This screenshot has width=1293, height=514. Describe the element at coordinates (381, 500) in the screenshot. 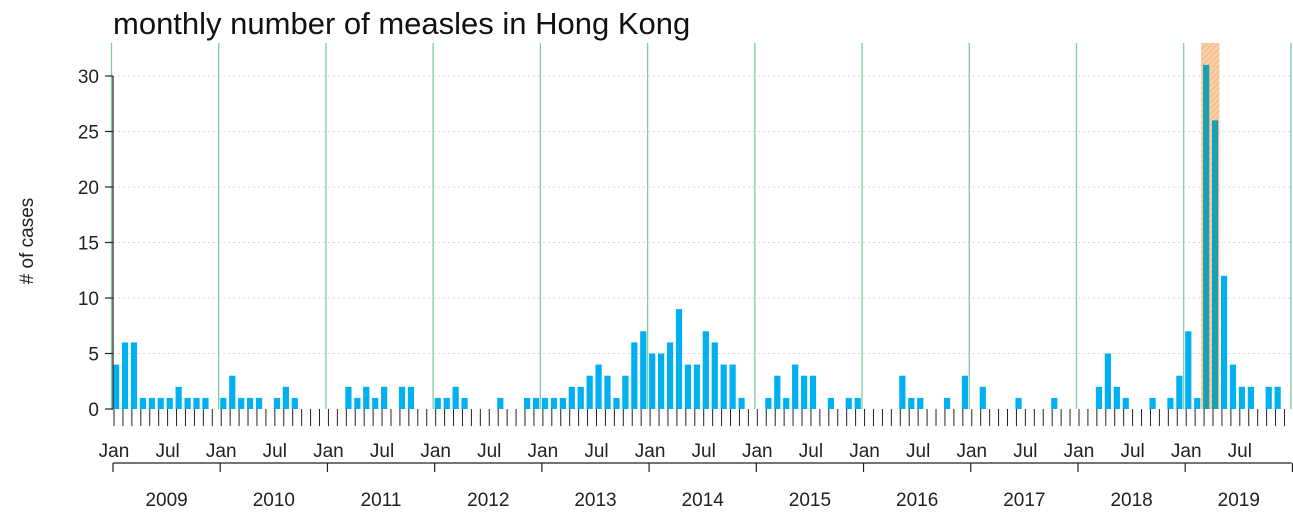

I see `year-label: 2011` at that location.